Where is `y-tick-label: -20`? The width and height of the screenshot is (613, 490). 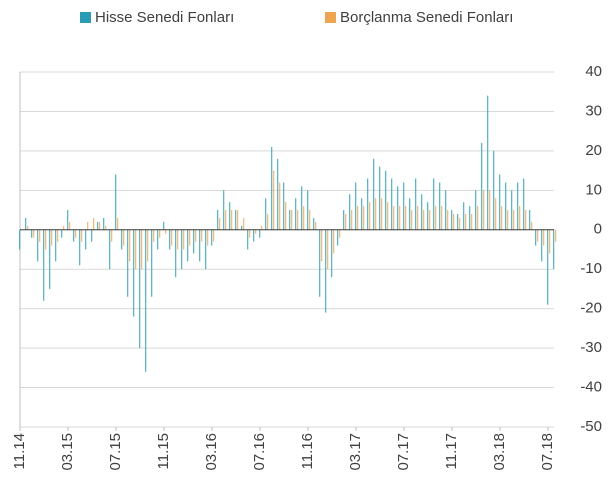
y-tick-label: -20 is located at coordinates (591, 308).